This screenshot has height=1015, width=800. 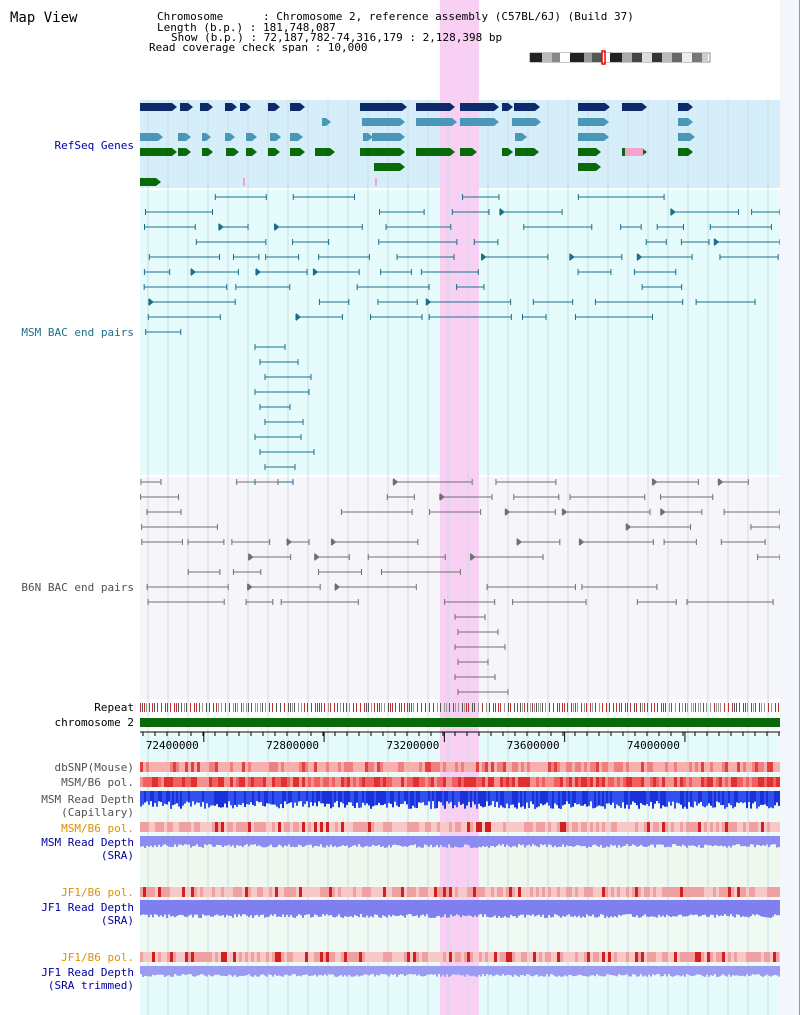 I want to click on track-label-b6n-bac: B6N BAC end pairs, so click(x=77, y=587).